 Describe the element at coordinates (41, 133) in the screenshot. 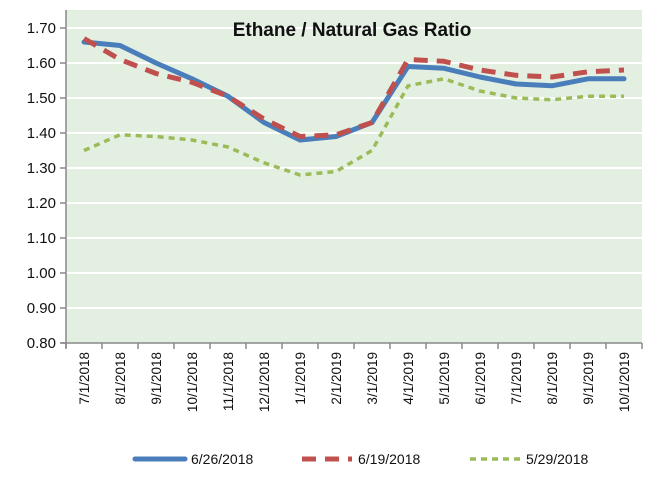

I see `y-tick-label: 1.40` at that location.